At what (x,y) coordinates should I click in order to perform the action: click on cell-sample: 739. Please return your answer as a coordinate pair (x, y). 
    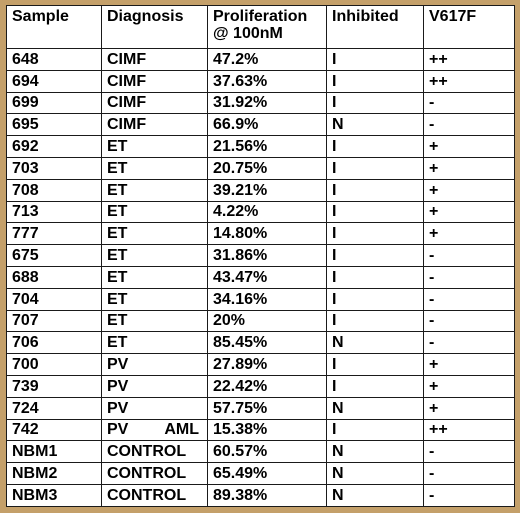
    Looking at the image, I should click on (54, 386).